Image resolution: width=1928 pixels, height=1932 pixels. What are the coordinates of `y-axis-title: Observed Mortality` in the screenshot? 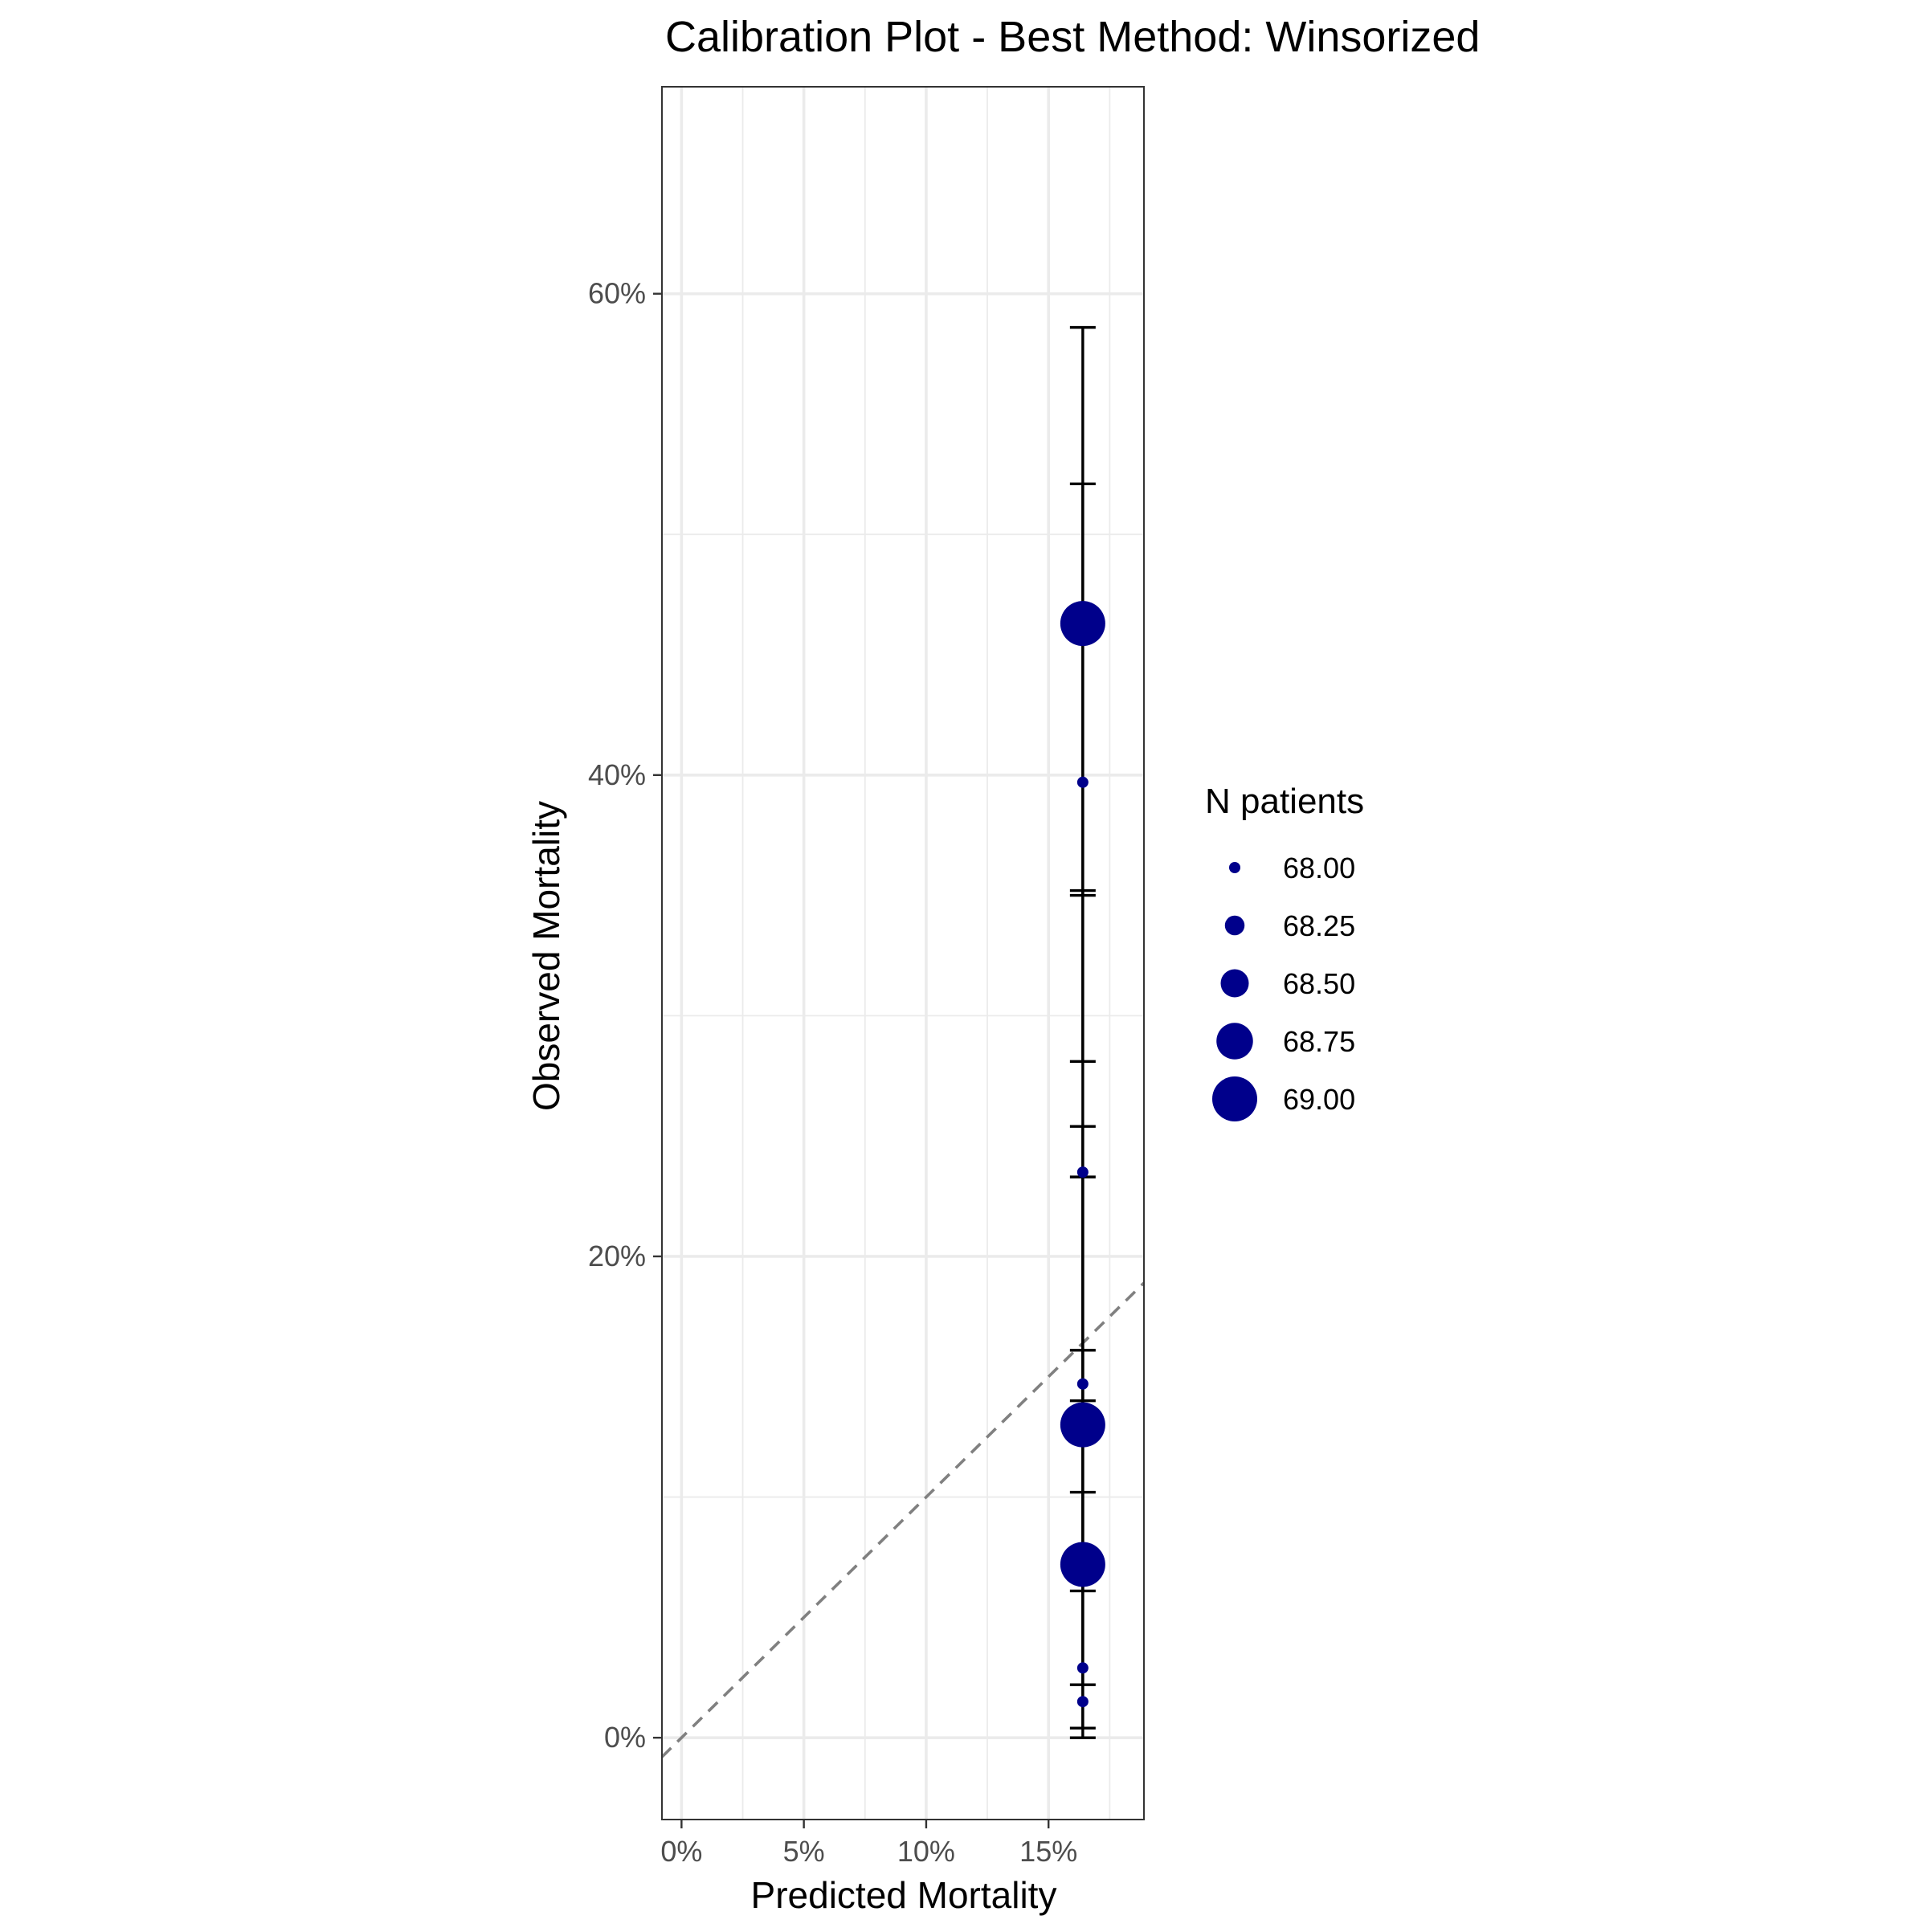 It's located at (546, 956).